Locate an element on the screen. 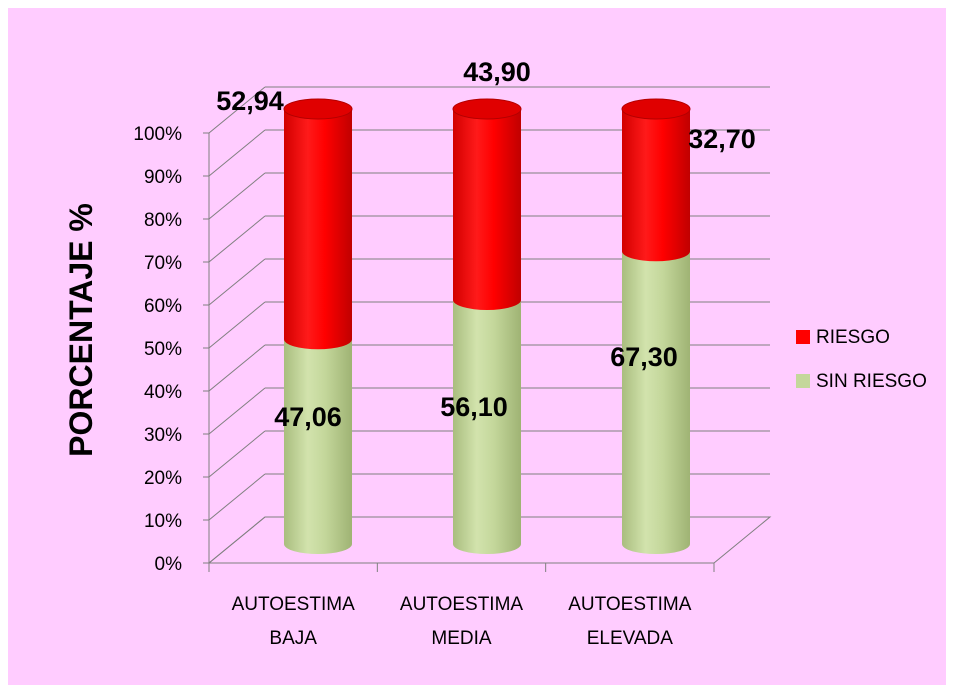 This screenshot has height=696, width=955. data-label-riesgo: 32,70 is located at coordinates (722, 139).